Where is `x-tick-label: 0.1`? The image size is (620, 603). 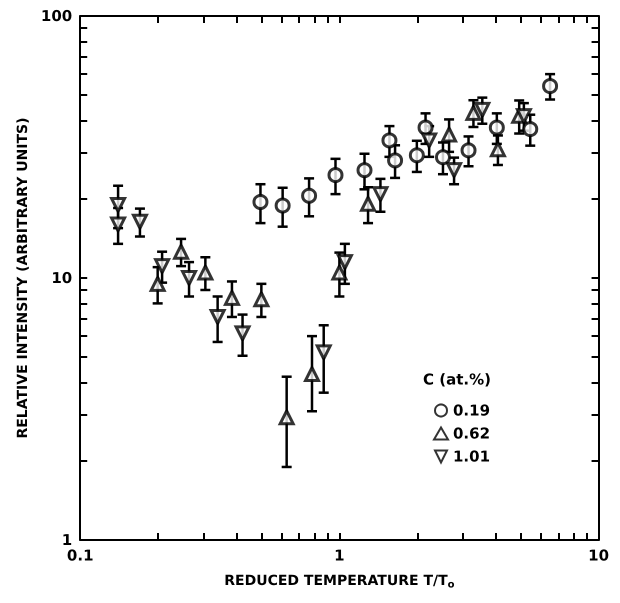 x-tick-label: 0.1 is located at coordinates (80, 555).